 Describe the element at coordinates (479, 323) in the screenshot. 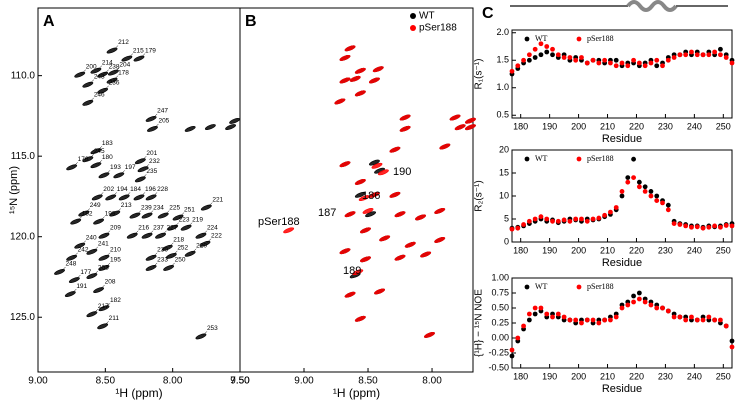

I see `y-axis-label: {¹H} − ¹⁵N NOE` at that location.